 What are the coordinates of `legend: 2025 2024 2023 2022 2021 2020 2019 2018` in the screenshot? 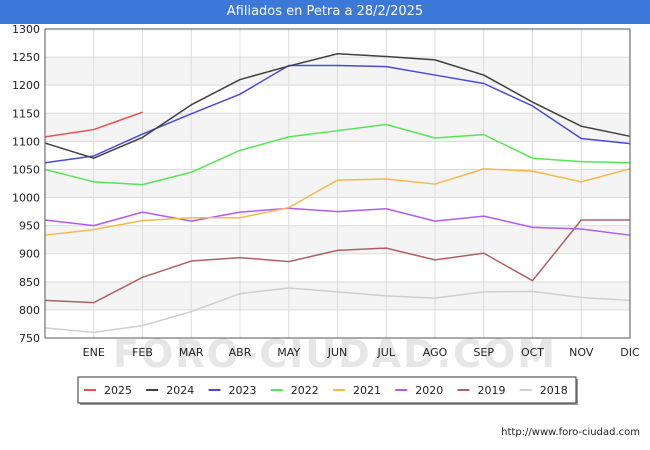 It's located at (327, 390).